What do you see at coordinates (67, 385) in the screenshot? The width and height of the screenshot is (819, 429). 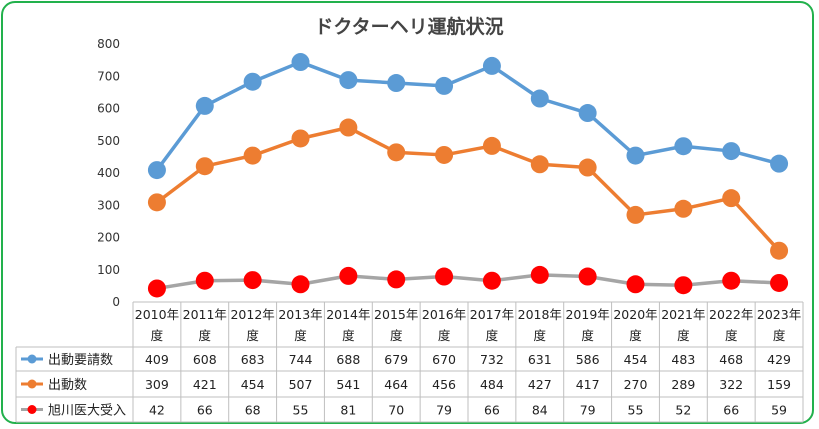 I see `legend-label: 出動数` at bounding box center [67, 385].